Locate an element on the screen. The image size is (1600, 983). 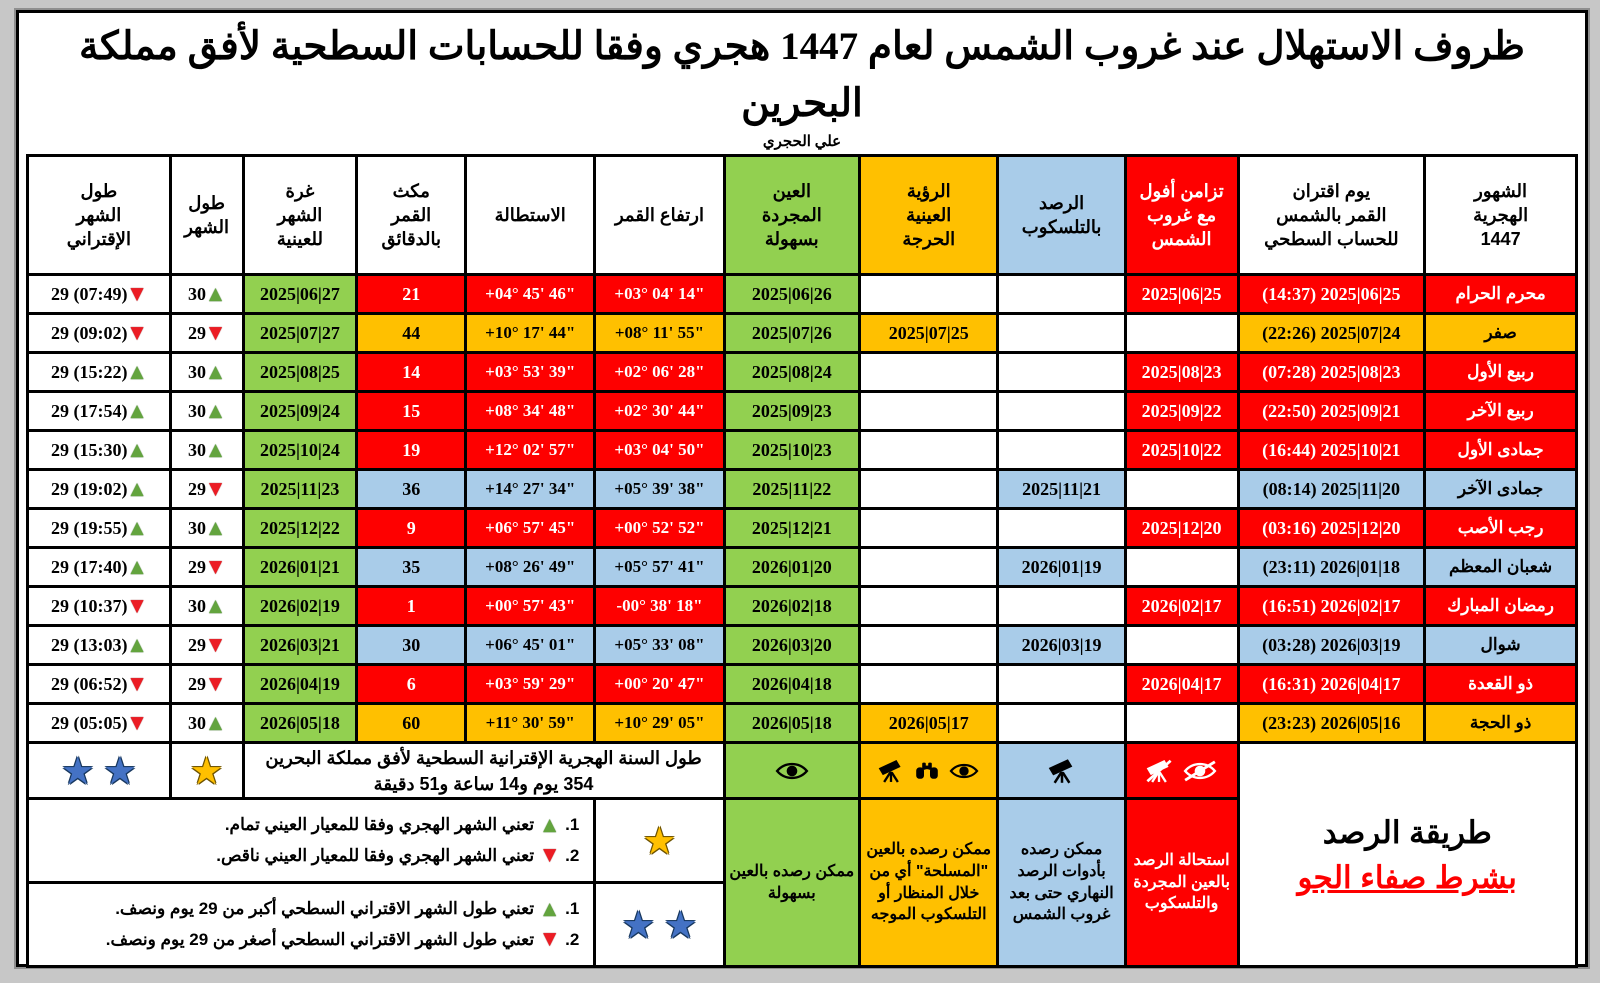
month-cell: ربيع الآخر is located at coordinates (1500, 411).